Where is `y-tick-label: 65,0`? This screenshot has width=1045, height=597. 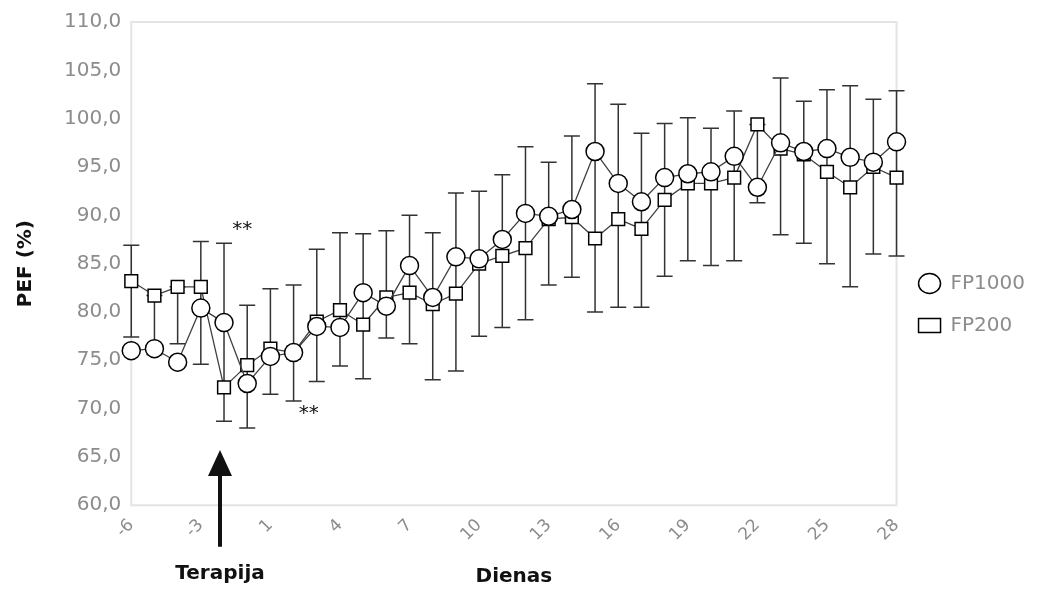 y-tick-label: 65,0 is located at coordinates (99, 455).